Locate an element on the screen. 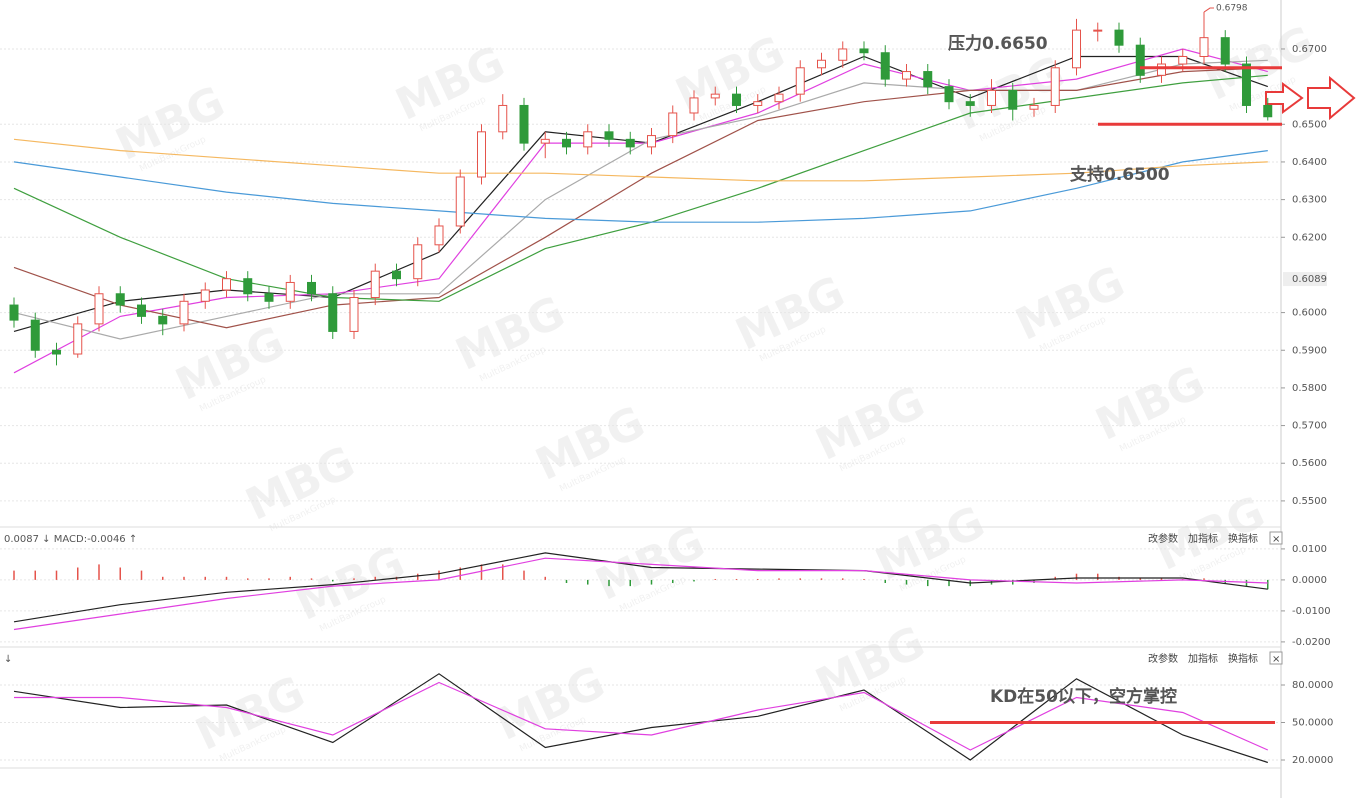 This screenshot has height=798, width=1359. y-tick-label: 0.5800 is located at coordinates (1309, 388).